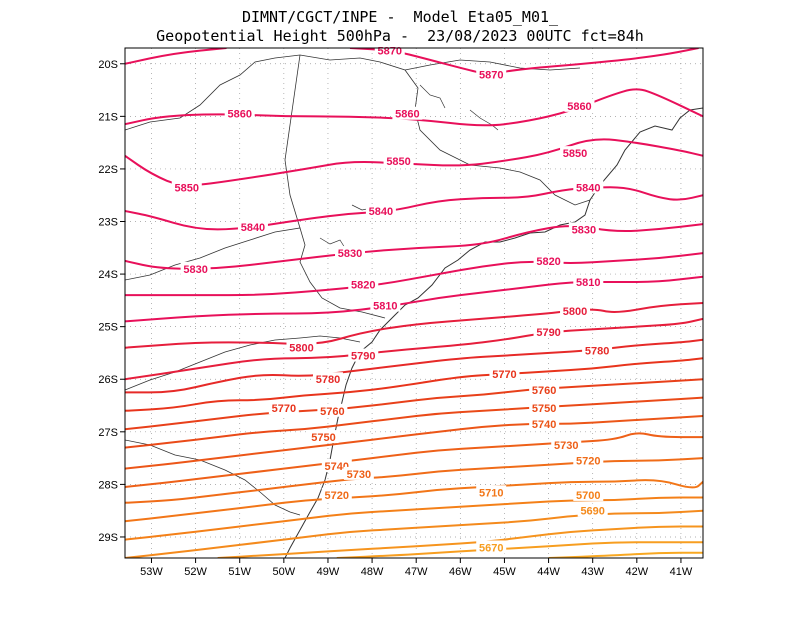  What do you see at coordinates (323, 438) in the screenshot?
I see `contour-label-5750: 5750` at bounding box center [323, 438].